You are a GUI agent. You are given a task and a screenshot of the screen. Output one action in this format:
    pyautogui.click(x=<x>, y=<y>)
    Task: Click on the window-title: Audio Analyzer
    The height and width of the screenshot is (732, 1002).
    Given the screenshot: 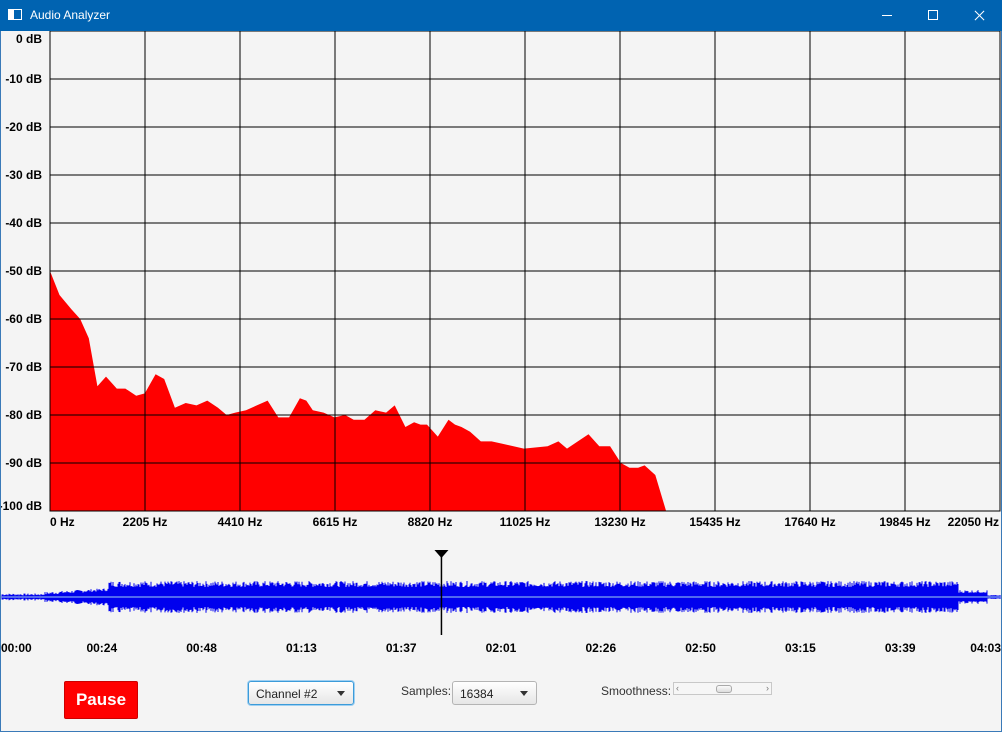 What is the action you would take?
    pyautogui.click(x=70, y=15)
    